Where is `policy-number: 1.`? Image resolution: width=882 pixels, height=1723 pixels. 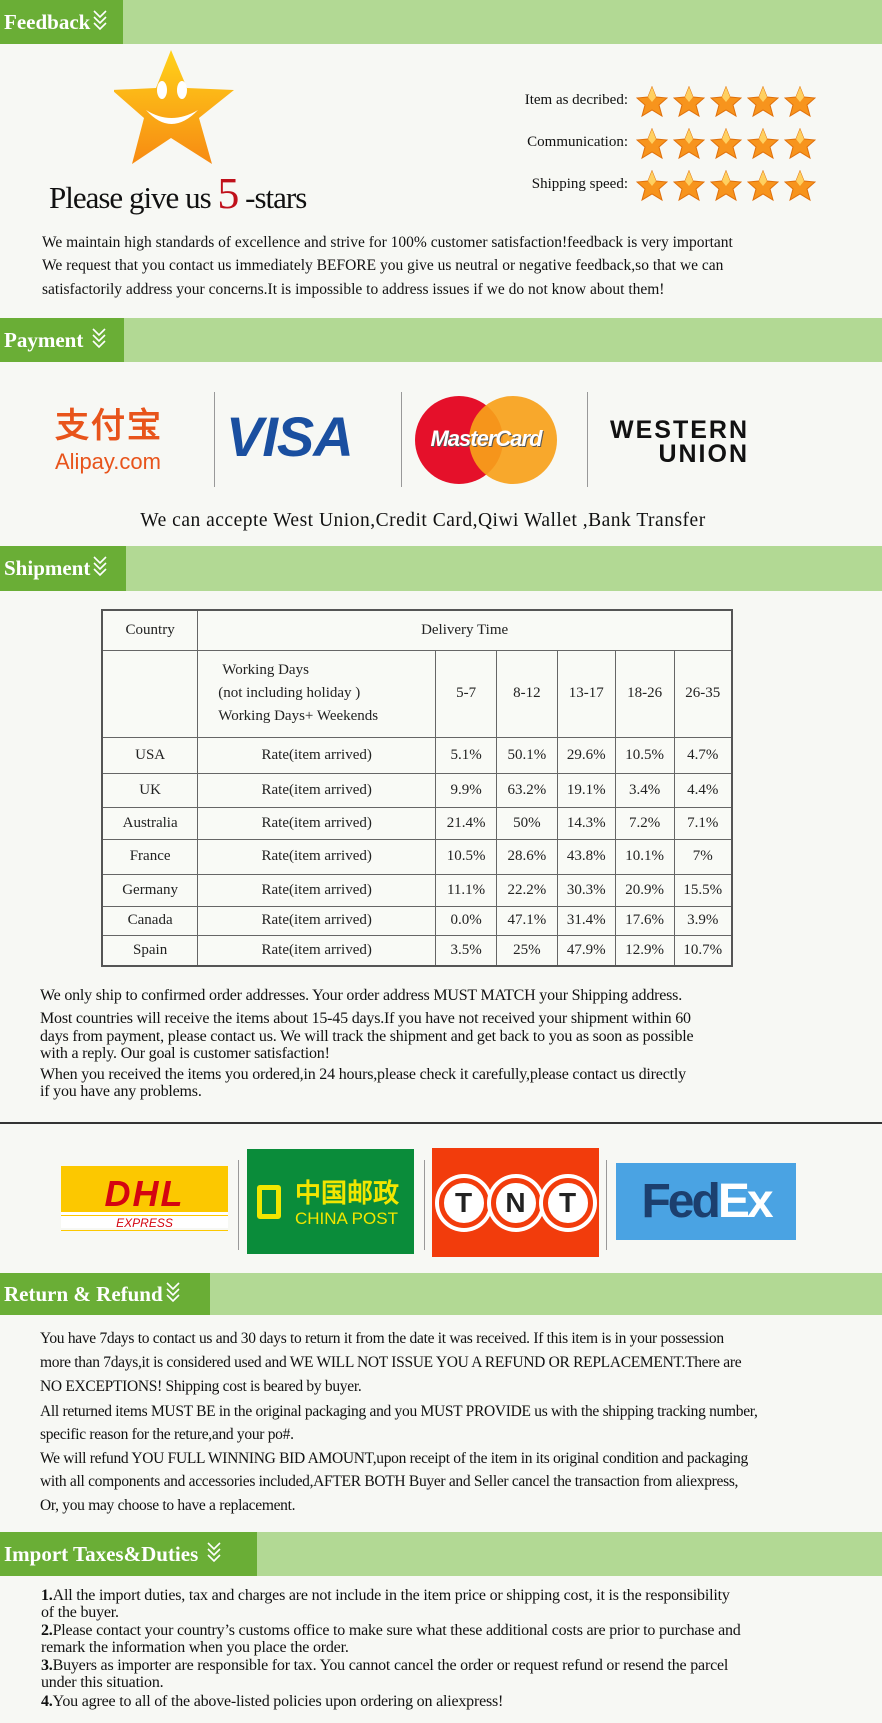
policy-number: 1. is located at coordinates (47, 1595).